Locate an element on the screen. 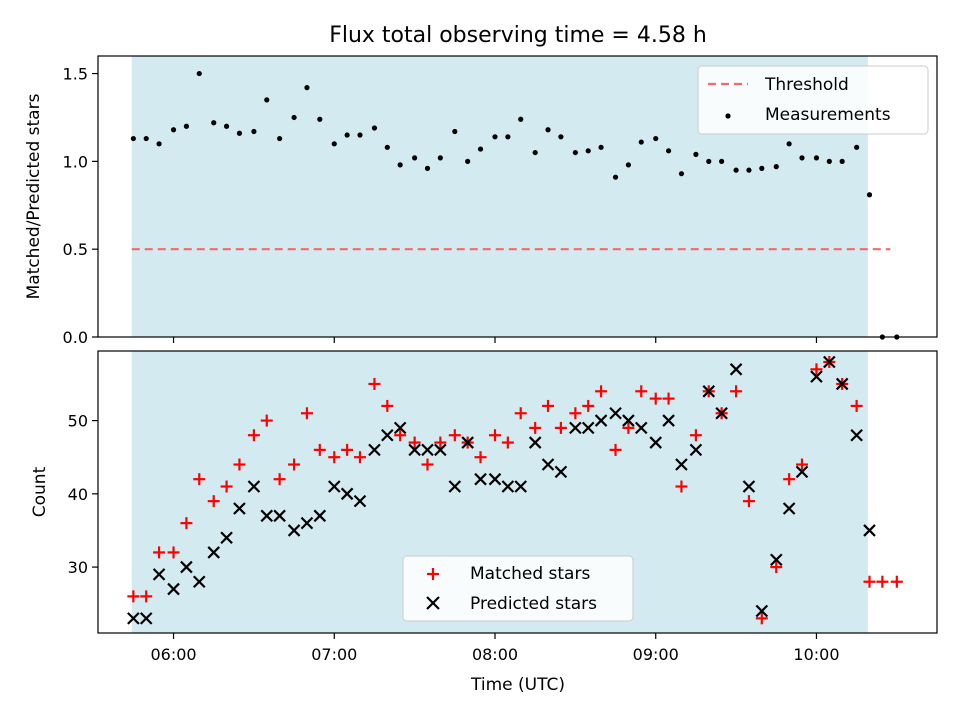  bottom-legend: Matched stars Predicted stars is located at coordinates (518, 588).